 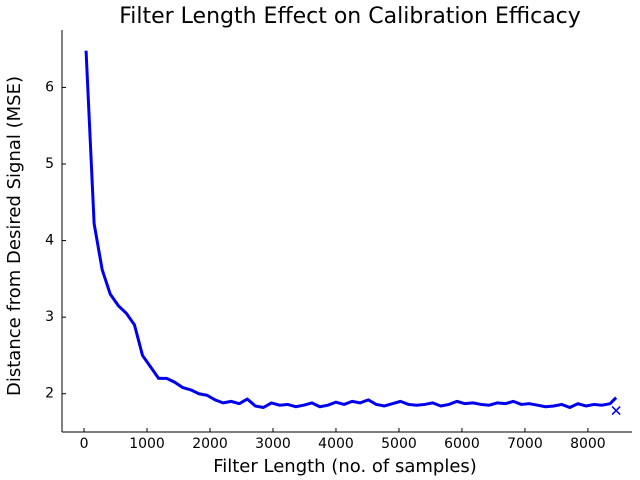 What do you see at coordinates (273, 444) in the screenshot?
I see `x-tick-label: 3000` at bounding box center [273, 444].